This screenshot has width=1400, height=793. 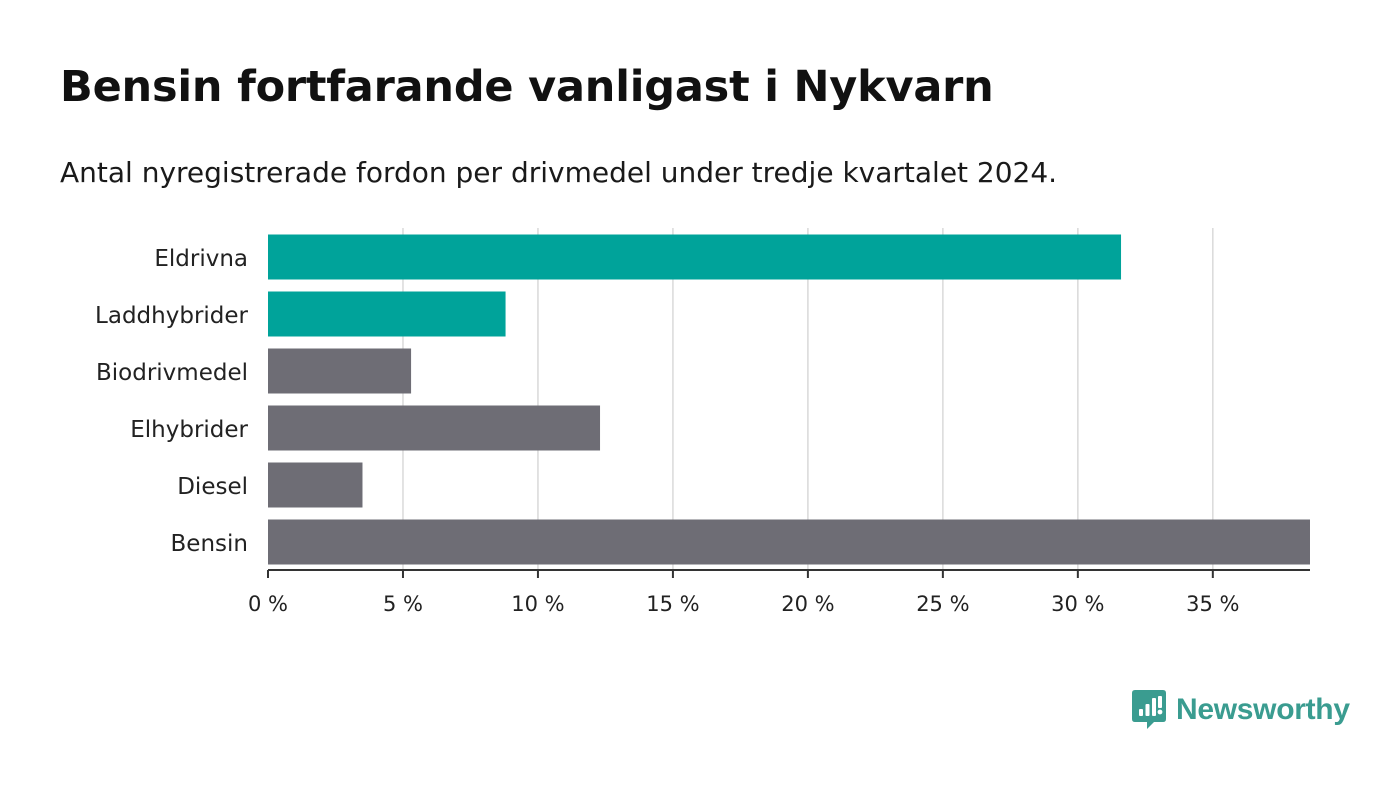 What do you see at coordinates (527, 87) in the screenshot?
I see `chart-title: Bensin fortfarande vanligast i Nykvarn` at bounding box center [527, 87].